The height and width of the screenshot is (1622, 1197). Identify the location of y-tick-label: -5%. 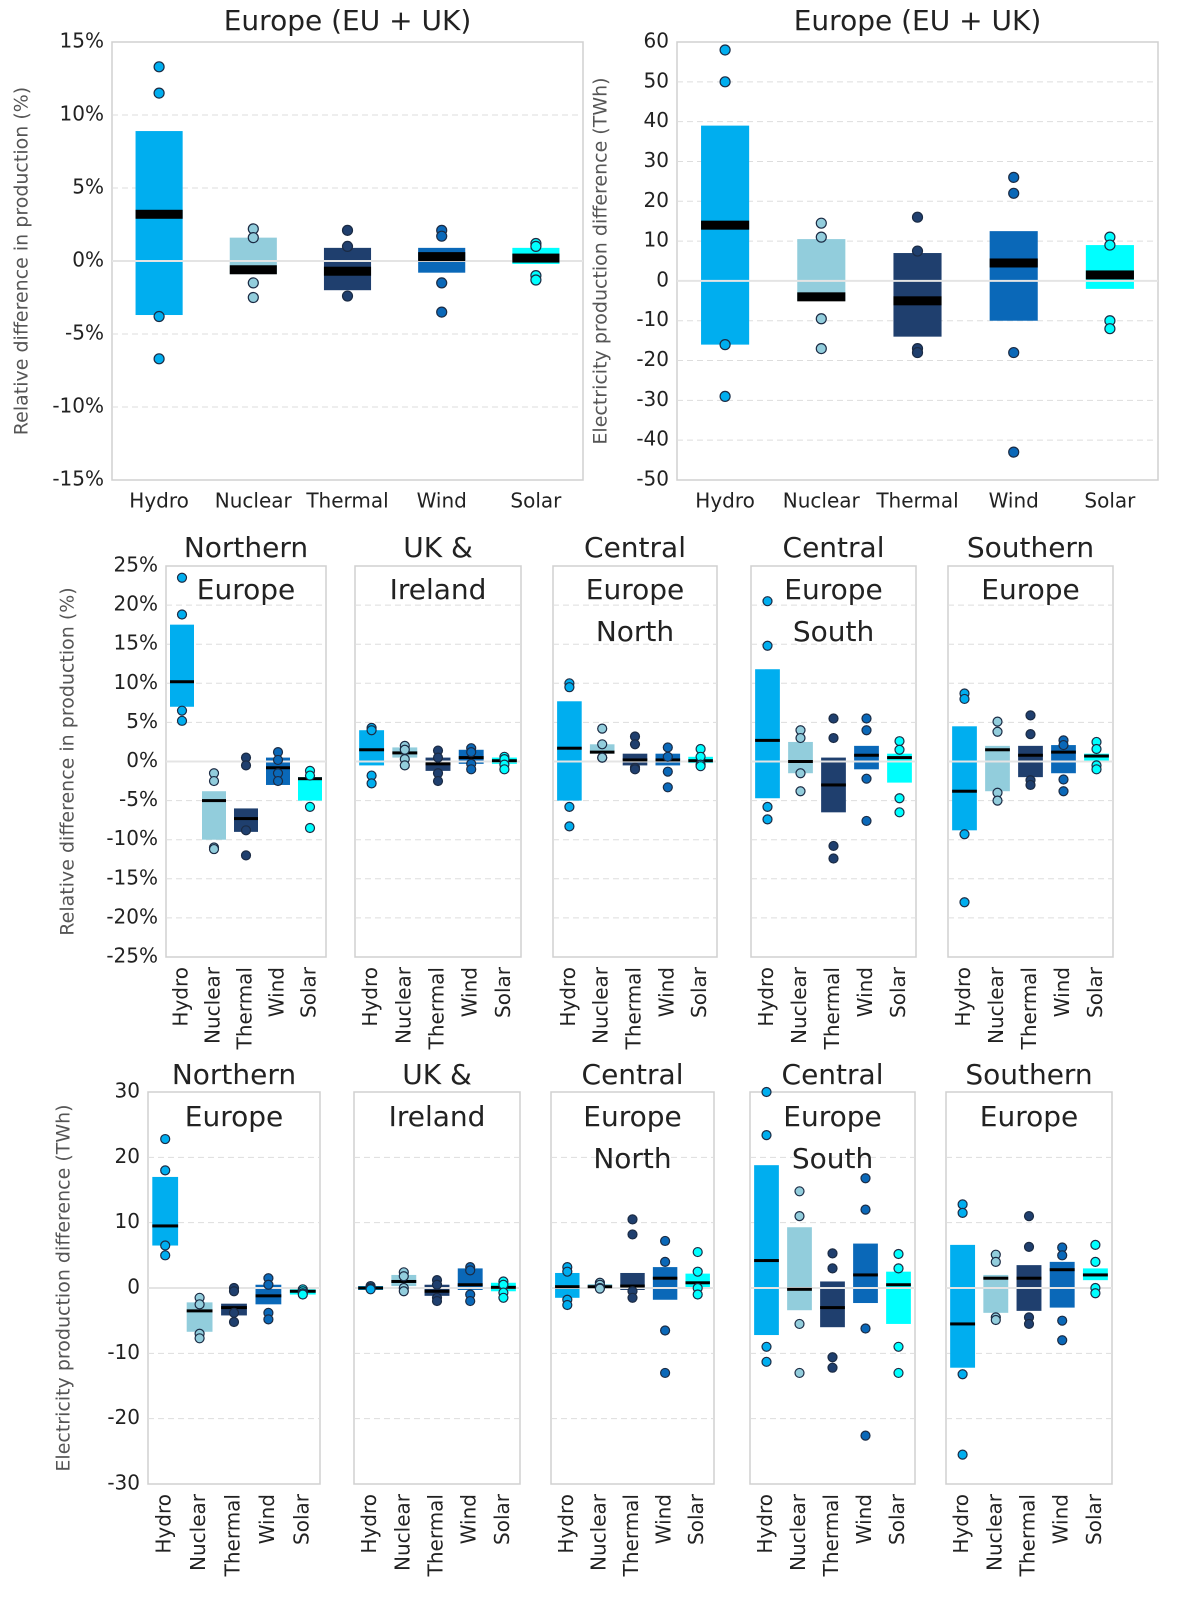
(138, 799).